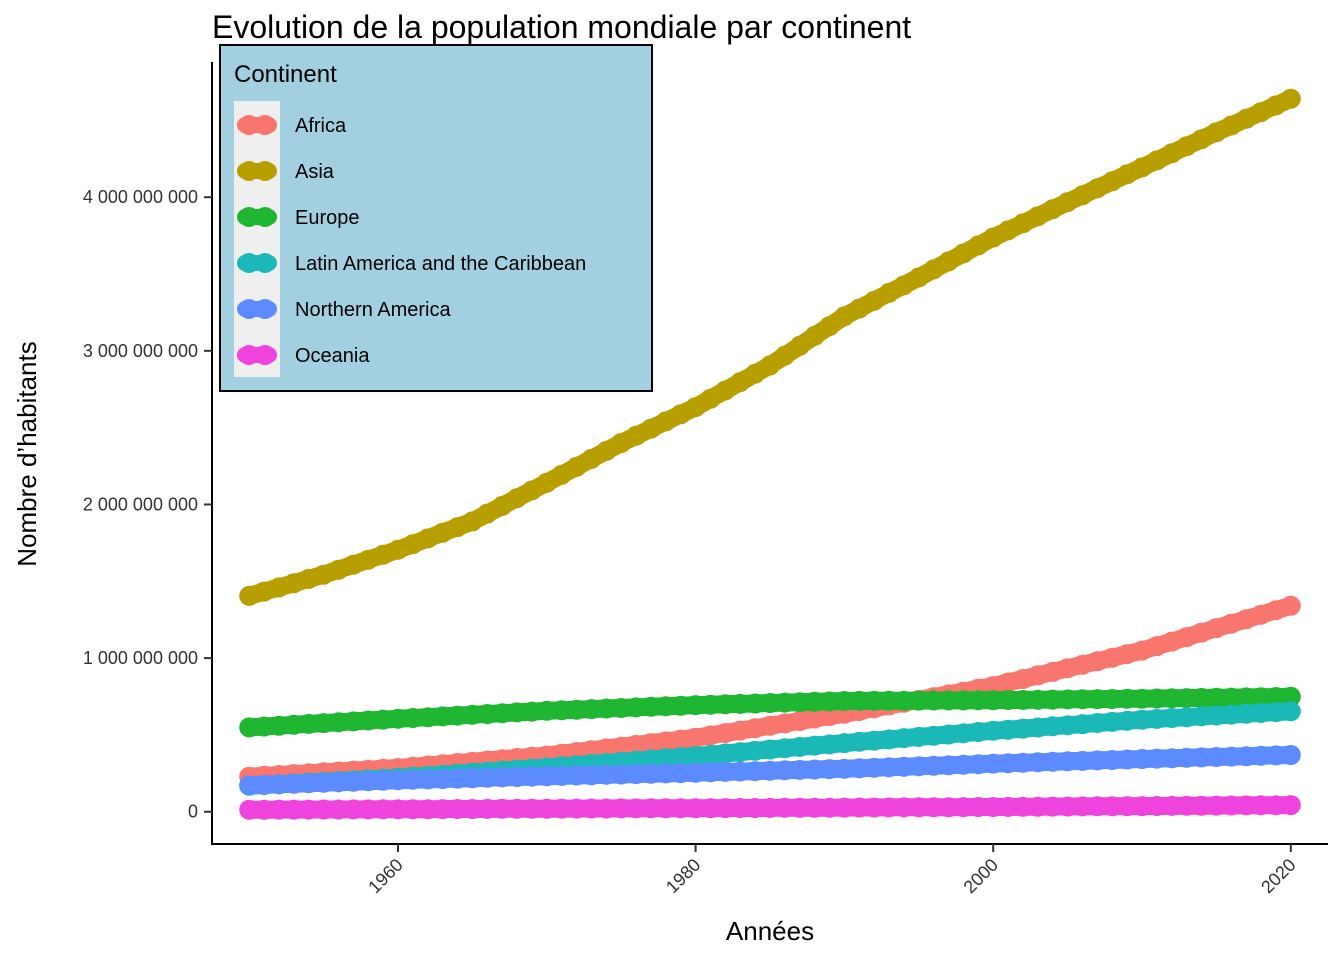  What do you see at coordinates (321, 126) in the screenshot?
I see `legend-label: Africa` at bounding box center [321, 126].